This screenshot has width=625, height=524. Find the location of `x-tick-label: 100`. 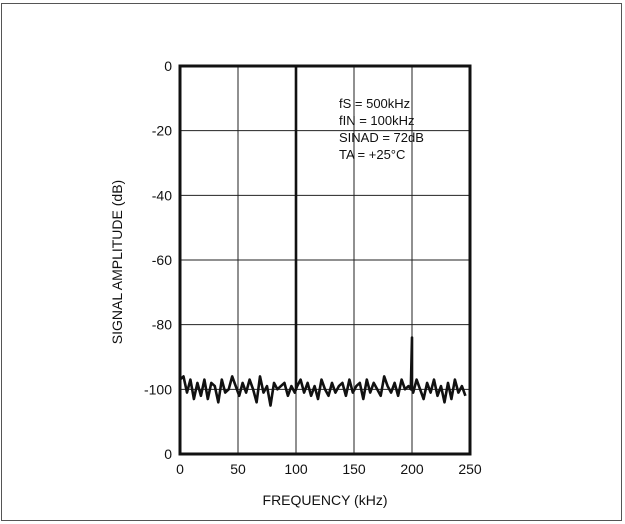

x-tick-label: 100 is located at coordinates (296, 469).